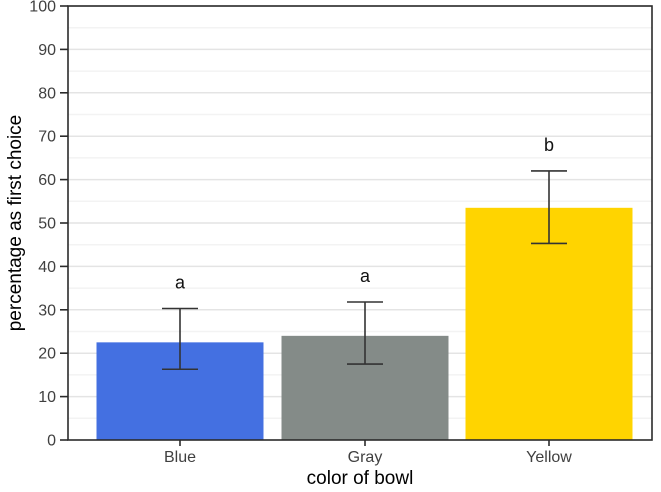 The image size is (661, 492). What do you see at coordinates (47, 224) in the screenshot?
I see `y-tick-label: 50` at bounding box center [47, 224].